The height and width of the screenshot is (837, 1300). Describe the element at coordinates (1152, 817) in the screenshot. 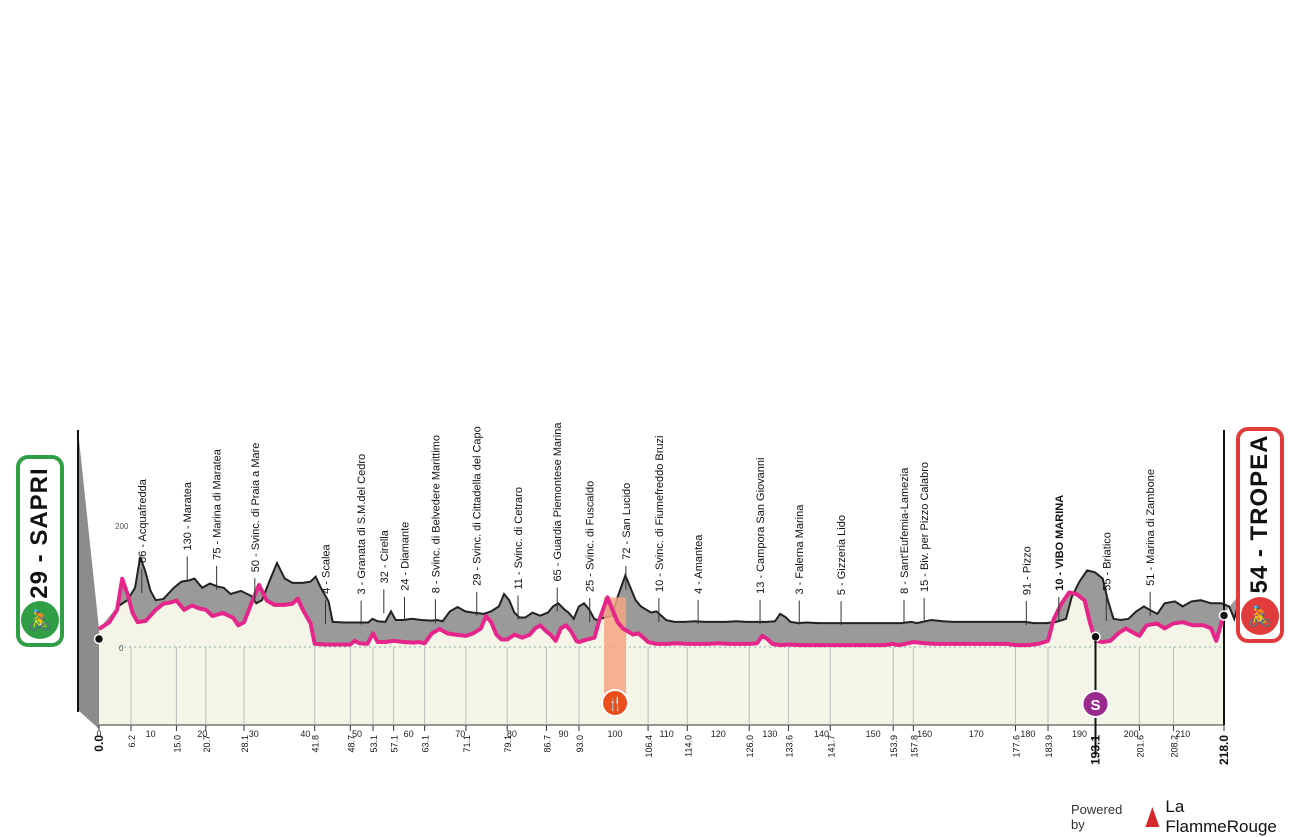

I see `flamme-rouge-logo-icon` at that location.